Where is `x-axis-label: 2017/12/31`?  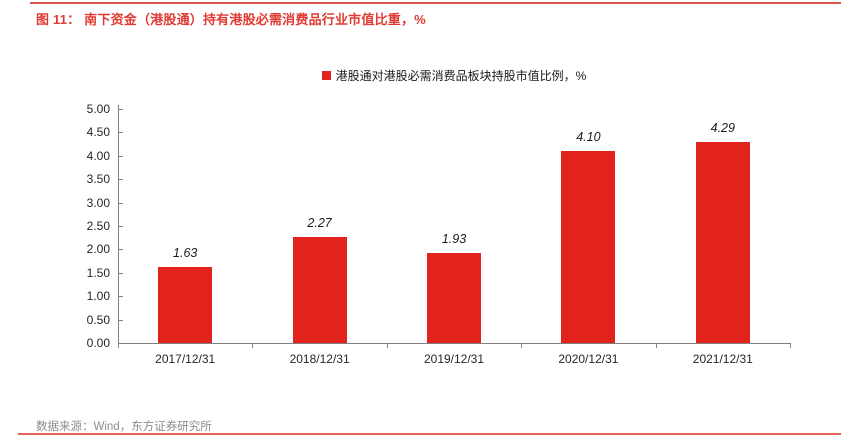
x-axis-label: 2017/12/31 is located at coordinates (185, 359).